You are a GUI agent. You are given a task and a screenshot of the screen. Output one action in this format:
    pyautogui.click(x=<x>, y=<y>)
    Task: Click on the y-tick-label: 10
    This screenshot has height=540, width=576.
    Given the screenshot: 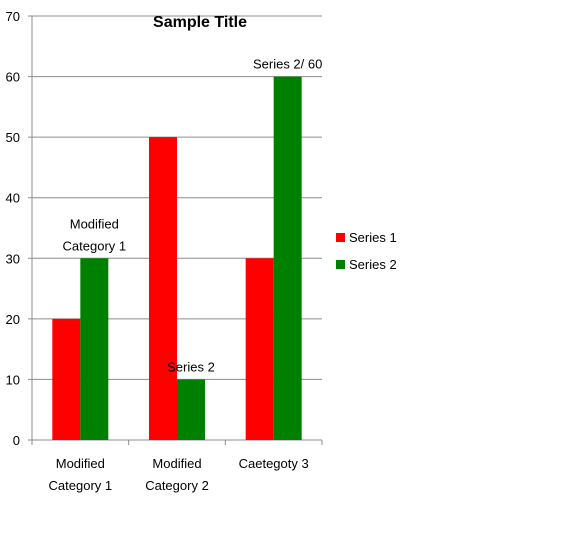 What is the action you would take?
    pyautogui.click(x=13, y=379)
    